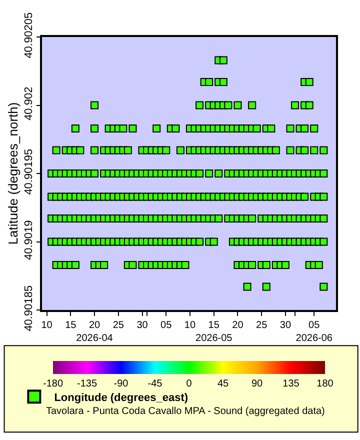 This screenshot has width=360, height=440. What do you see at coordinates (28, 308) in the screenshot?
I see `y-tick-label: 40.90185` at bounding box center [28, 308].